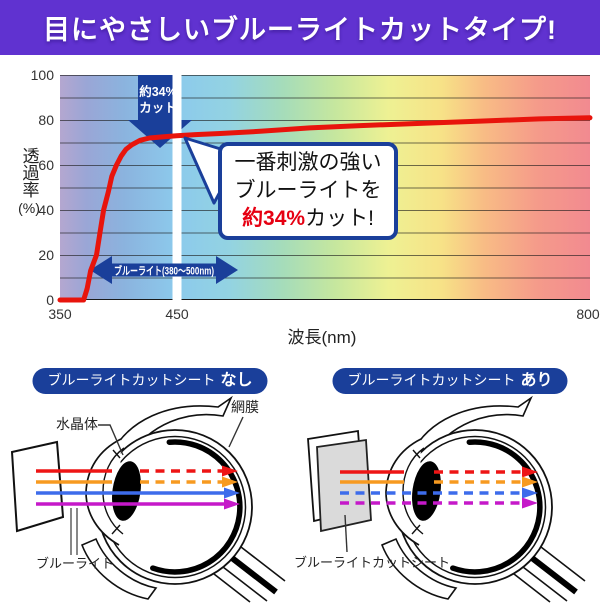 The image size is (600, 604). What do you see at coordinates (322, 337) in the screenshot?
I see `x-axis-label: 波長(nm)` at bounding box center [322, 337].